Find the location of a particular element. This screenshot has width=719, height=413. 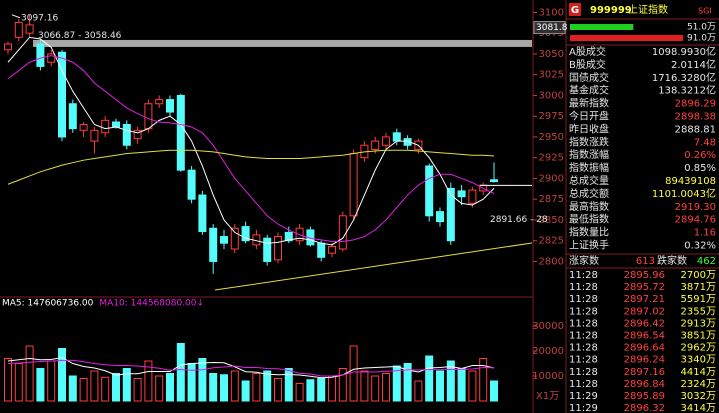

trade-price: 2895.96 is located at coordinates (644, 275).